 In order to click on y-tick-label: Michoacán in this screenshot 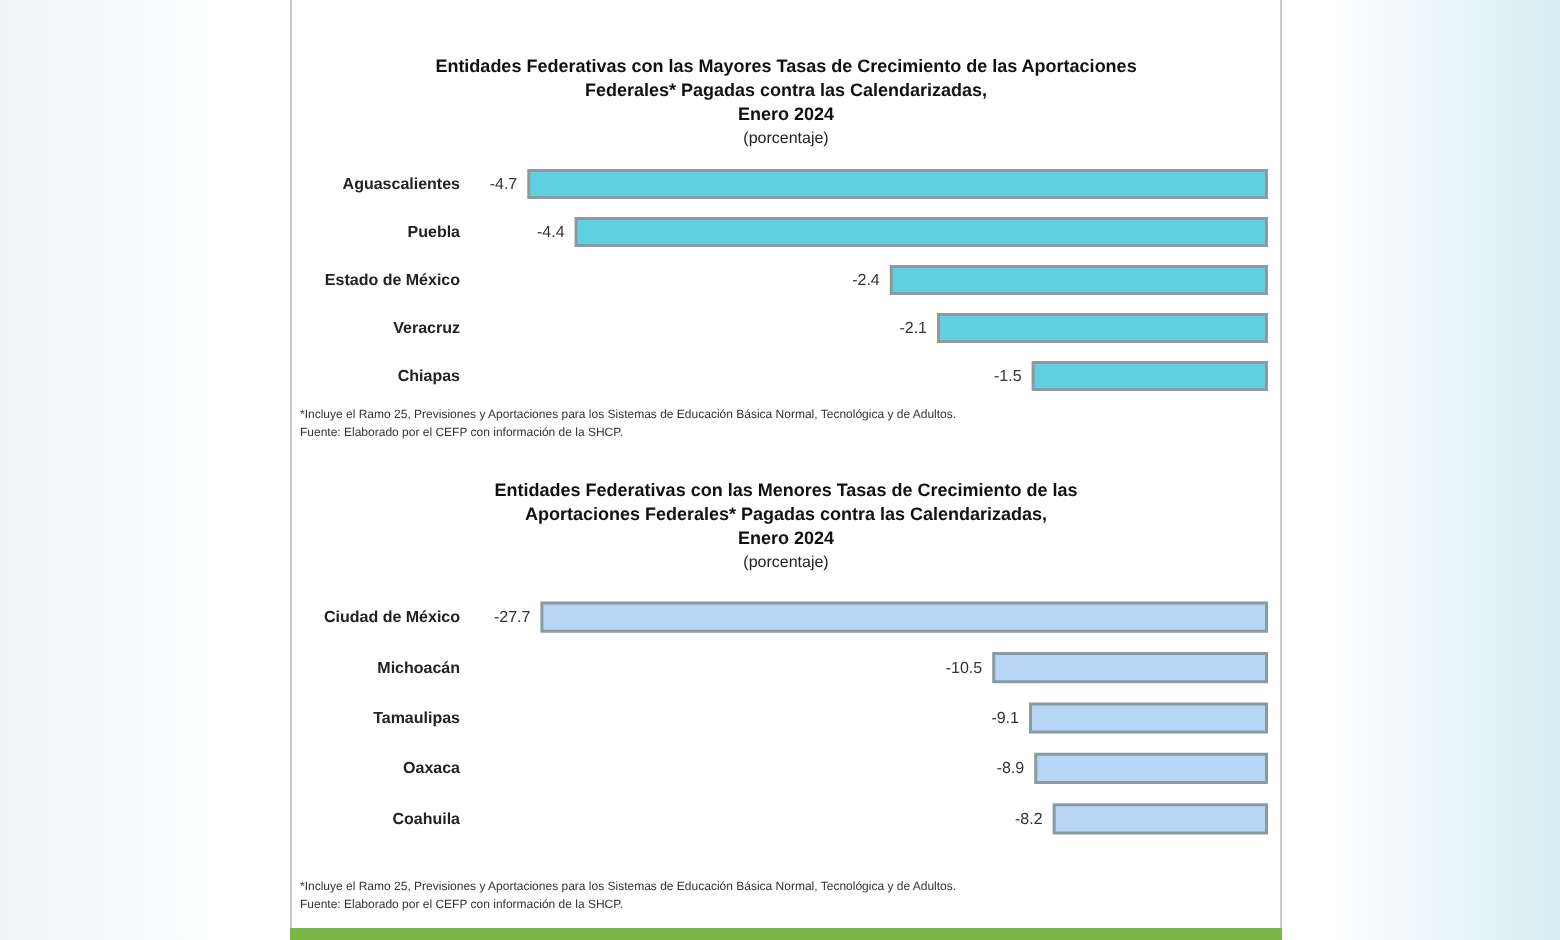, I will do `click(419, 667)`.